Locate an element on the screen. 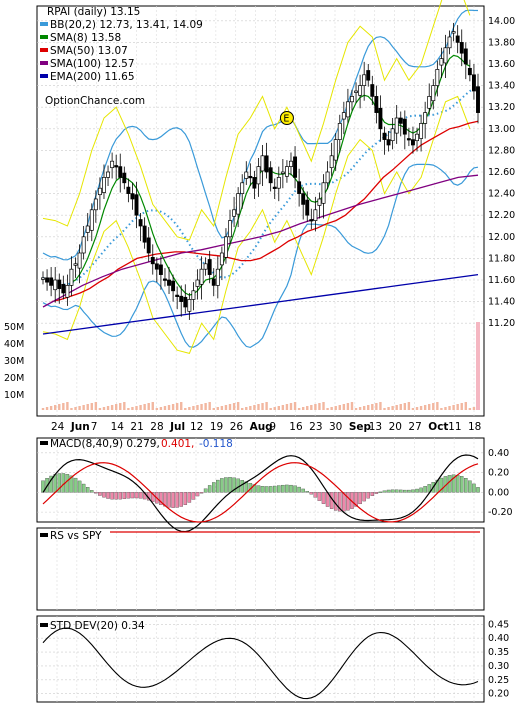  price-tick-label: 11.20 is located at coordinates (501, 323).